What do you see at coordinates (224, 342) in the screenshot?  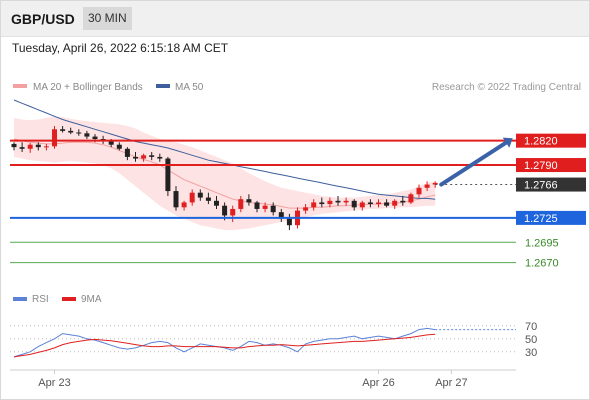 I see `rsi-line` at bounding box center [224, 342].